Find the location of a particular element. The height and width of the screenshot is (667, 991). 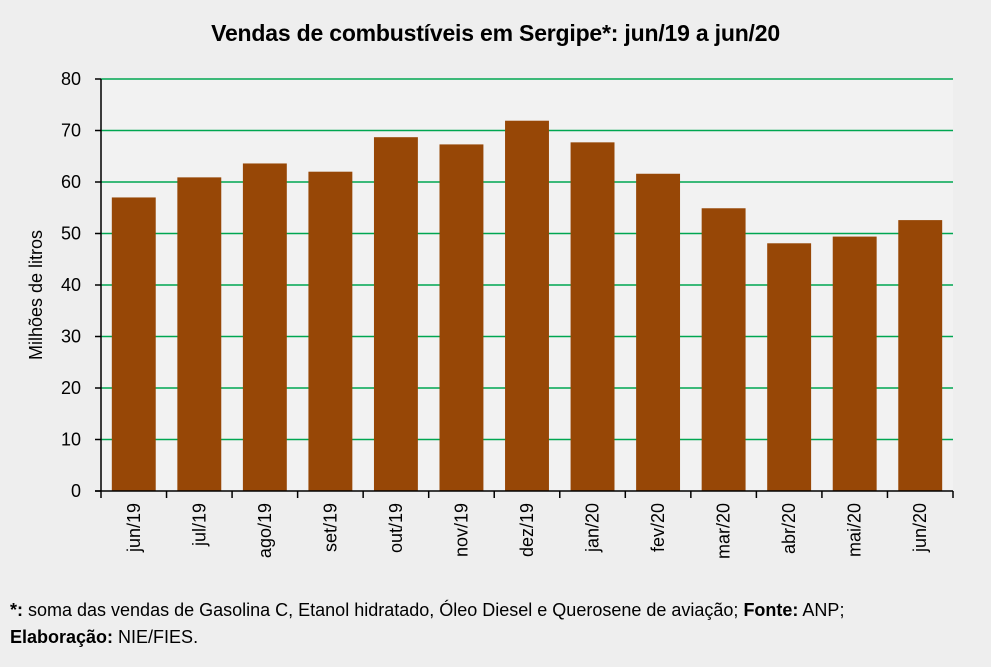

x-tick-label-jul-19: jul/19 is located at coordinates (199, 525).